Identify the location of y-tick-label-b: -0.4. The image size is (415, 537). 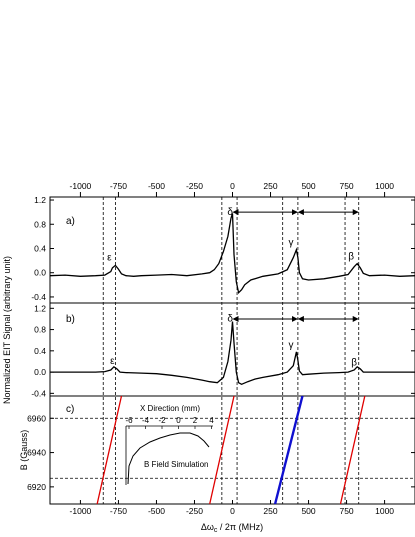
(38, 393).